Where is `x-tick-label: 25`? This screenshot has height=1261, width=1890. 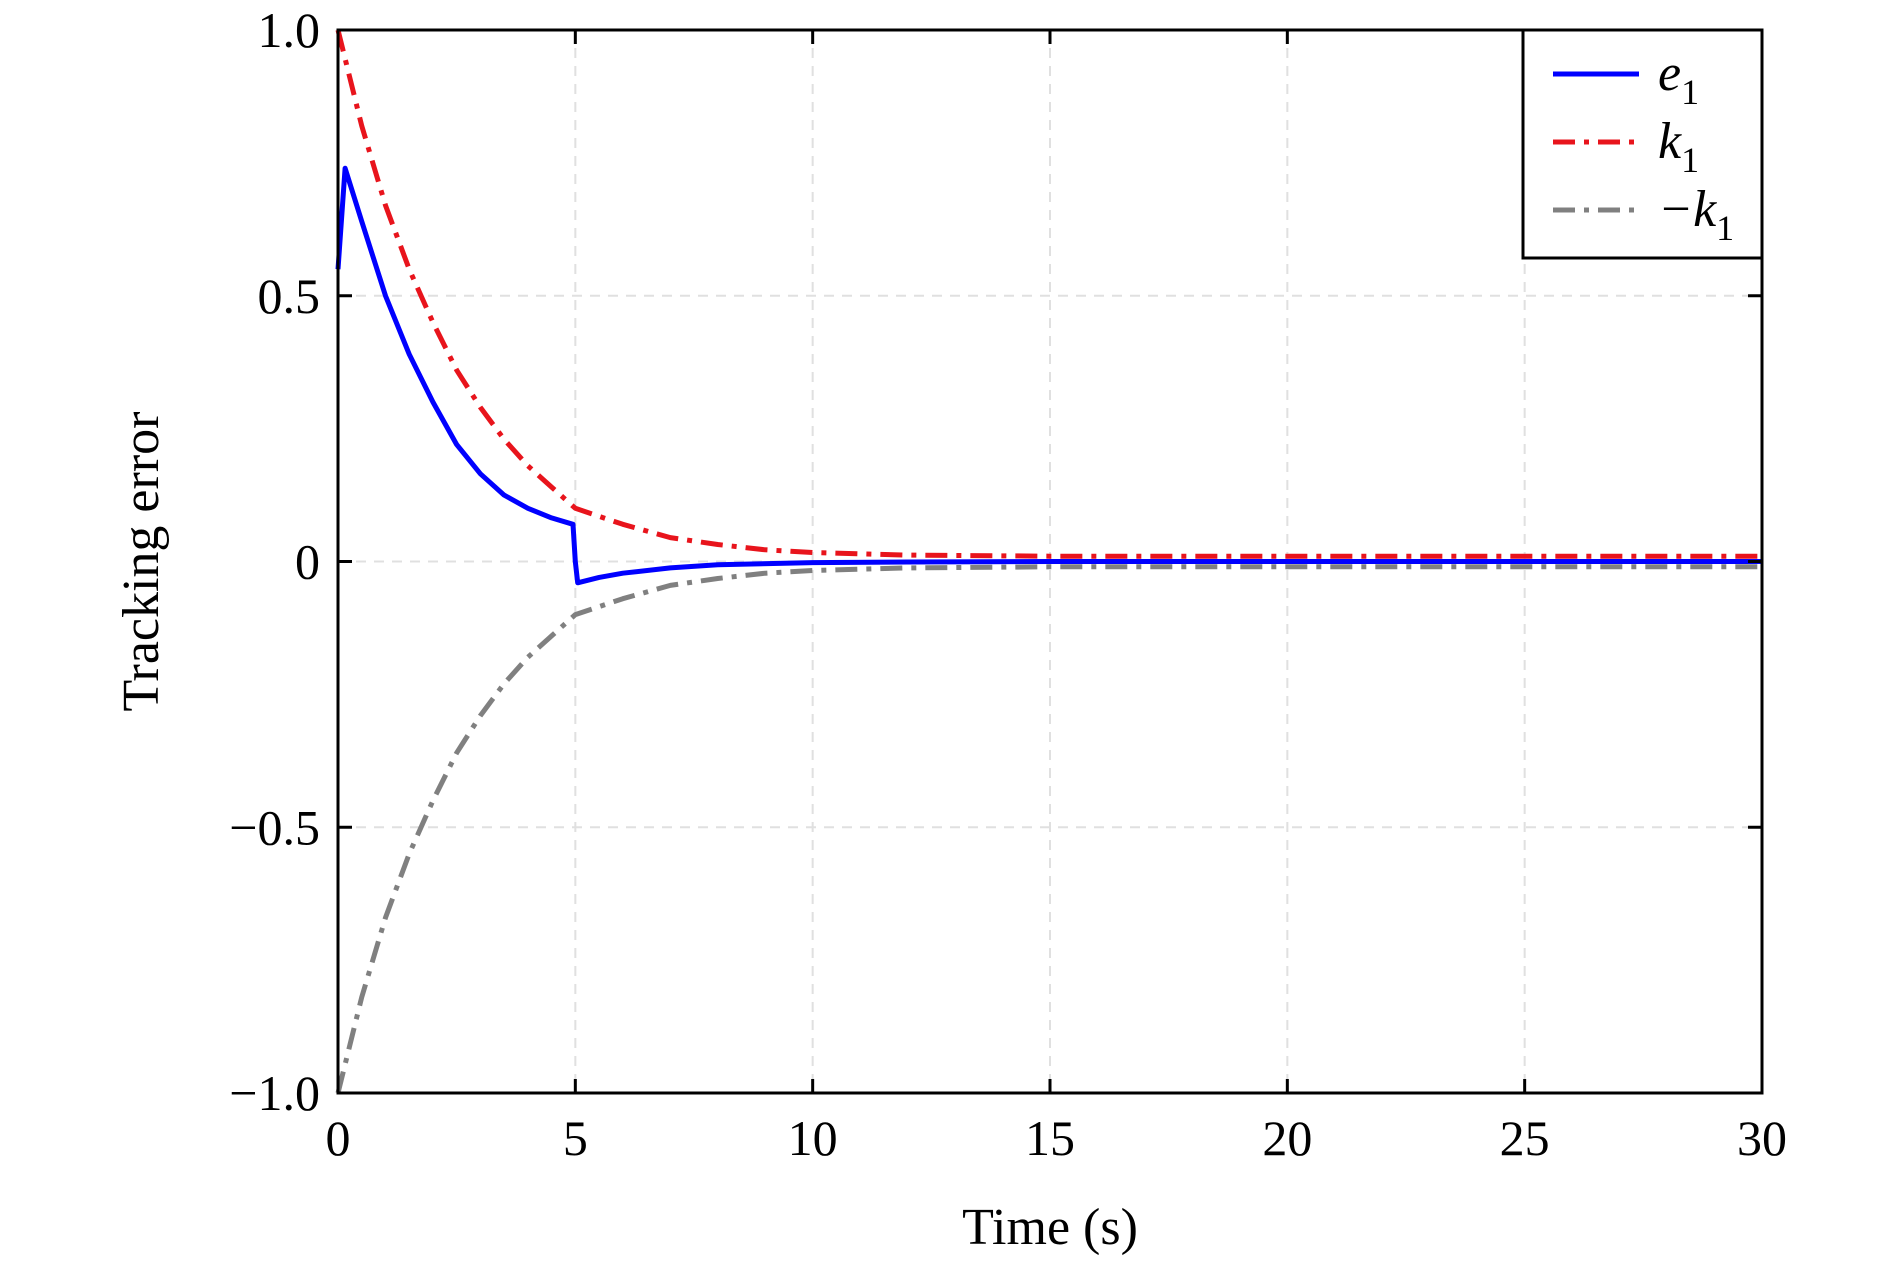
x-tick-label: 25 is located at coordinates (1525, 1138).